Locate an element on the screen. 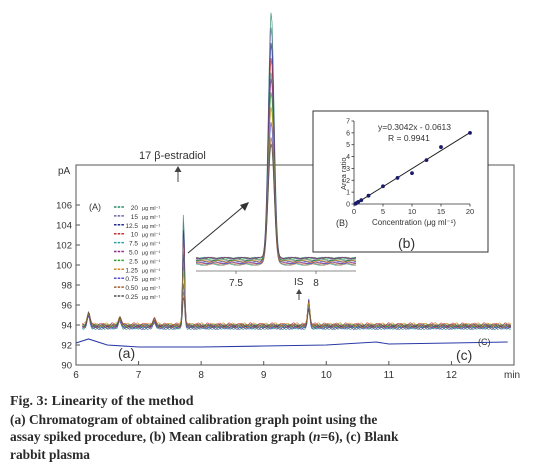 The height and width of the screenshot is (473, 544). x-tick-label: 10 is located at coordinates (327, 375).